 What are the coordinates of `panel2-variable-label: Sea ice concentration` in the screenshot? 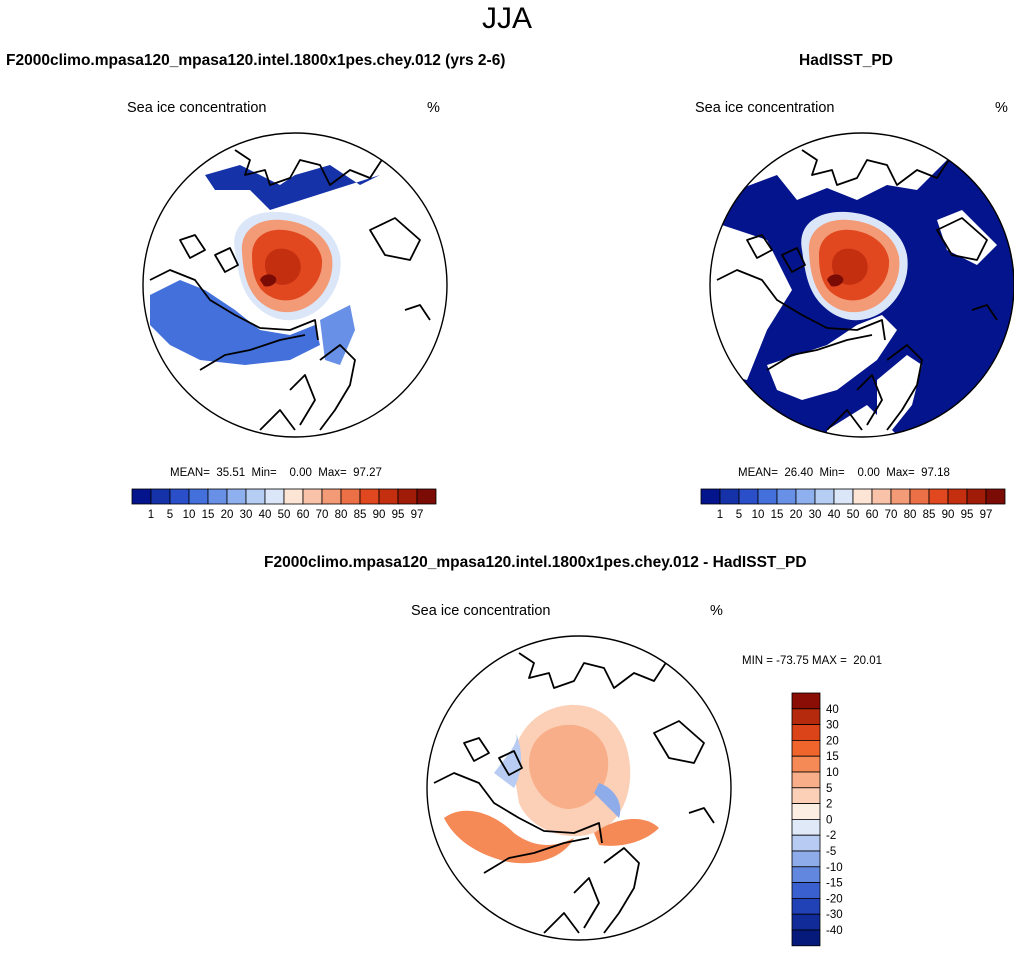 It's located at (765, 108).